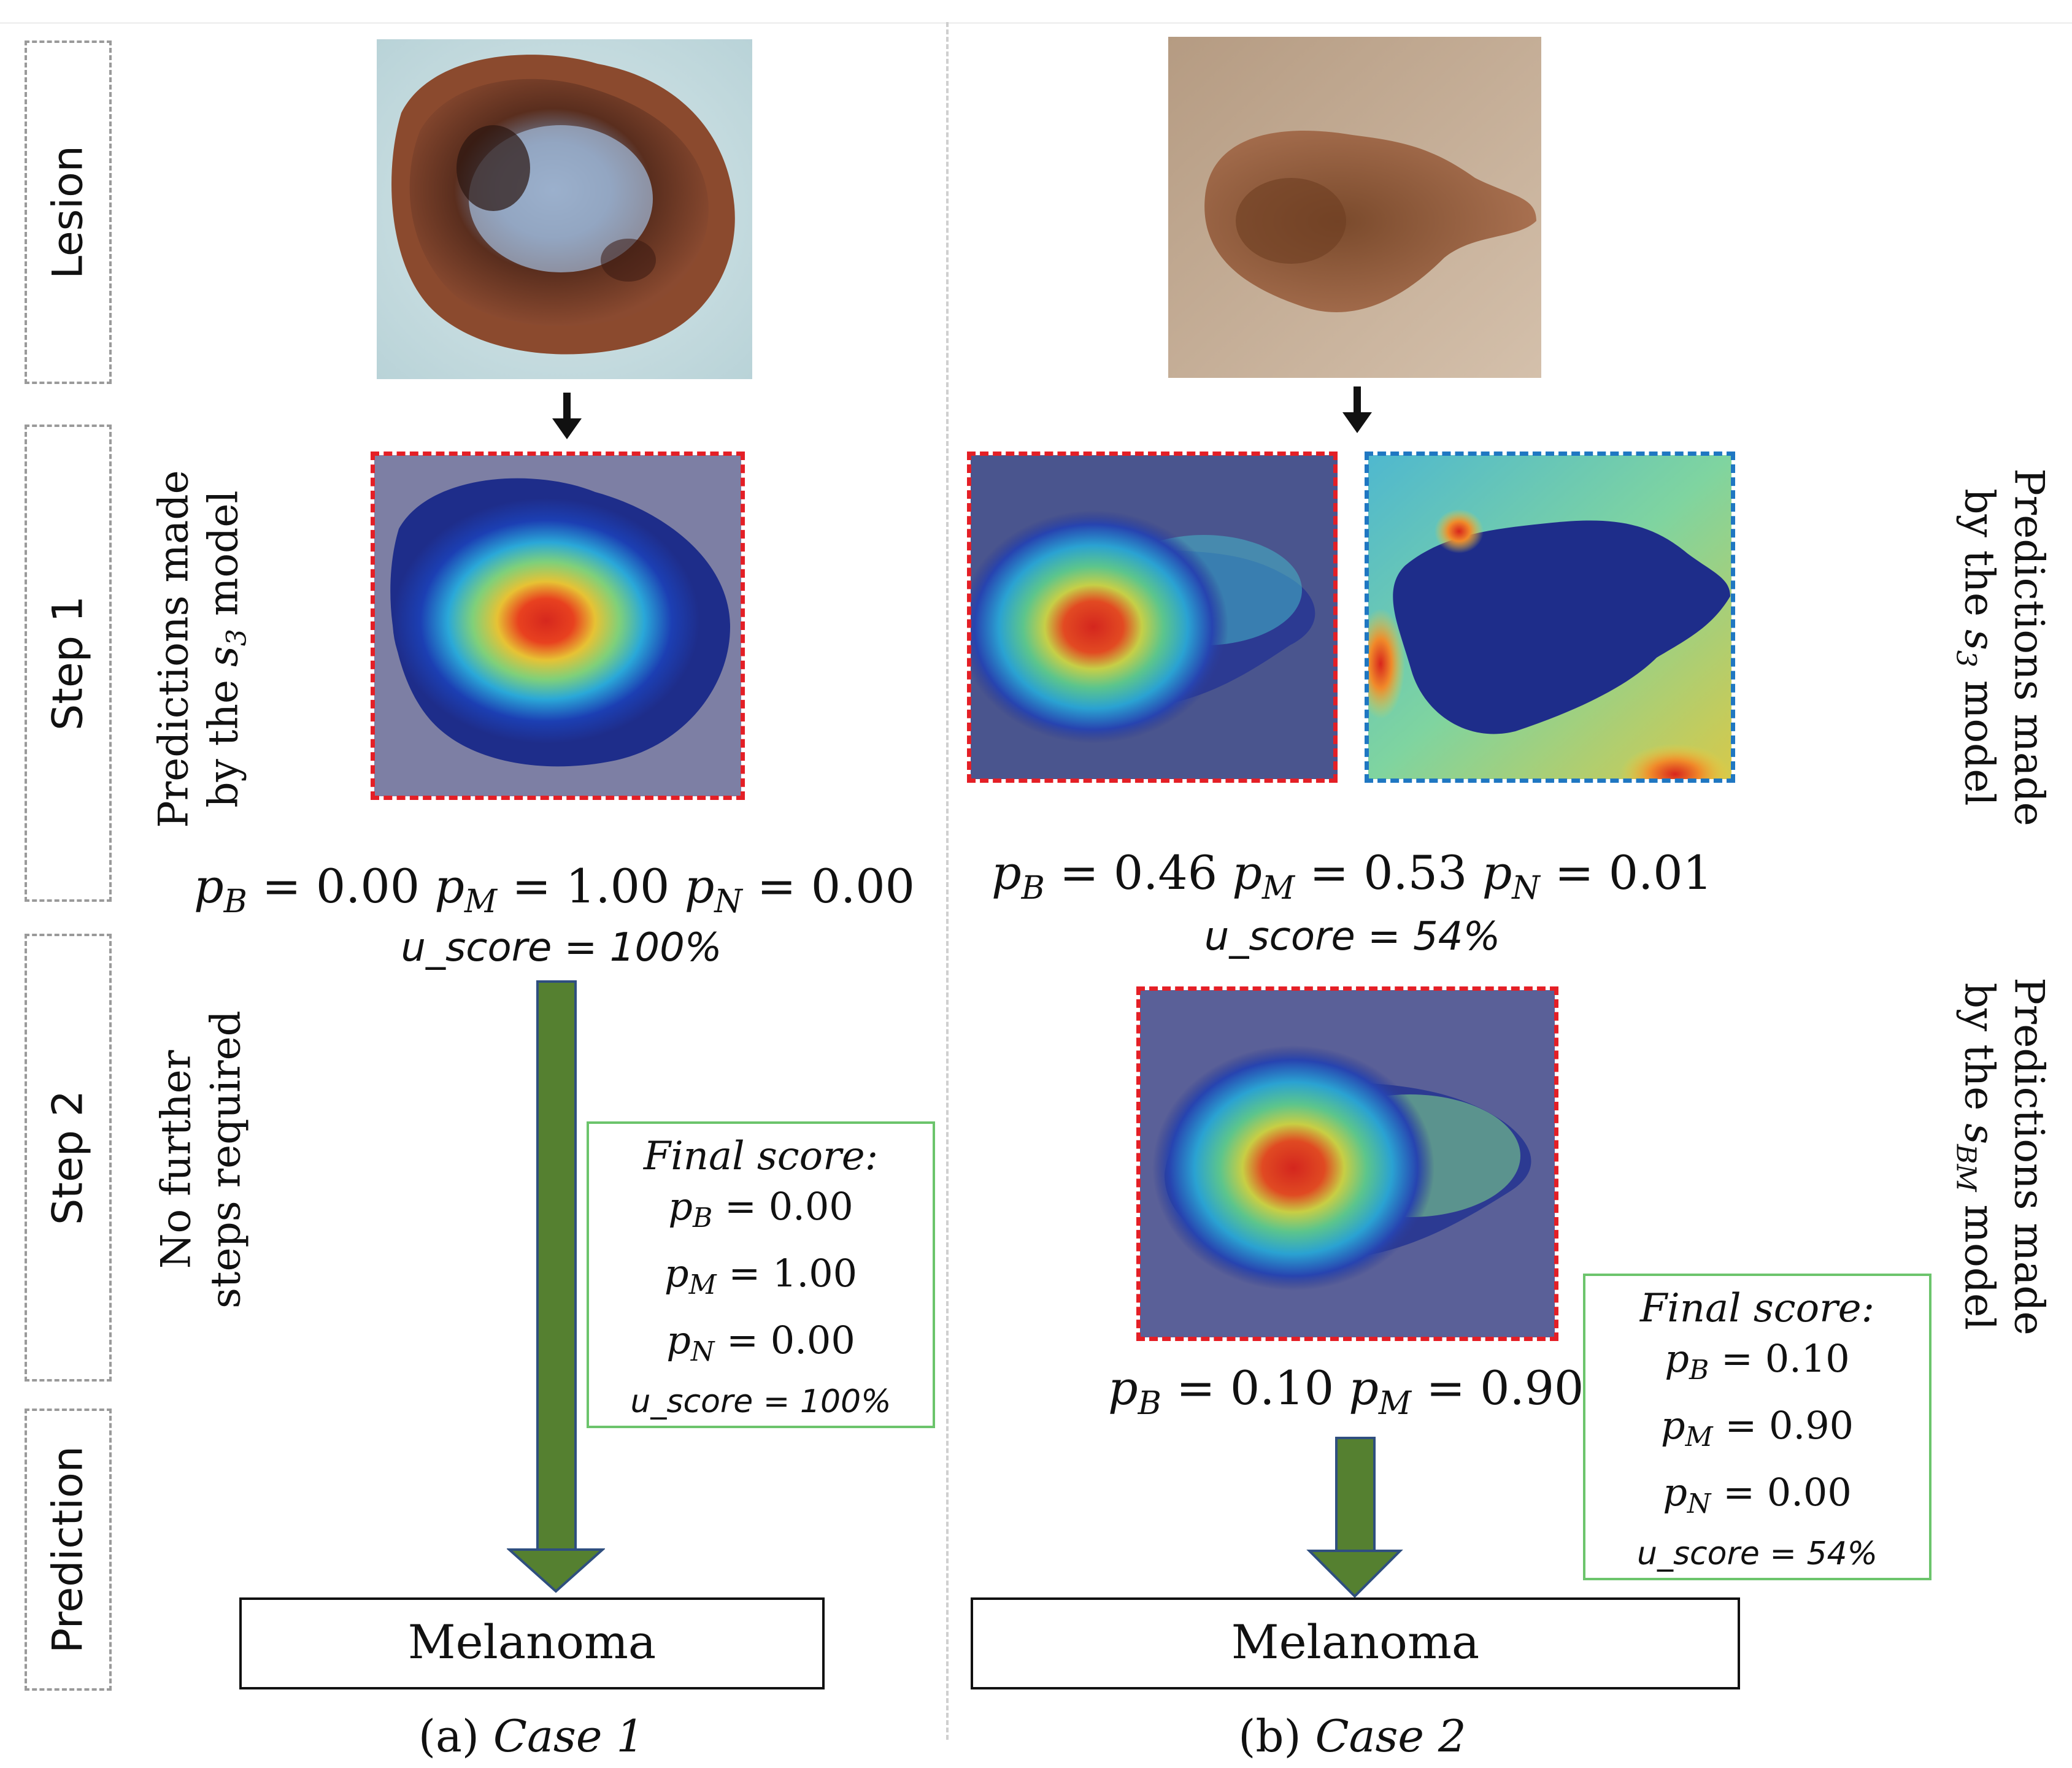  I want to click on final-pM: pM = 0.90, so click(1757, 1428).